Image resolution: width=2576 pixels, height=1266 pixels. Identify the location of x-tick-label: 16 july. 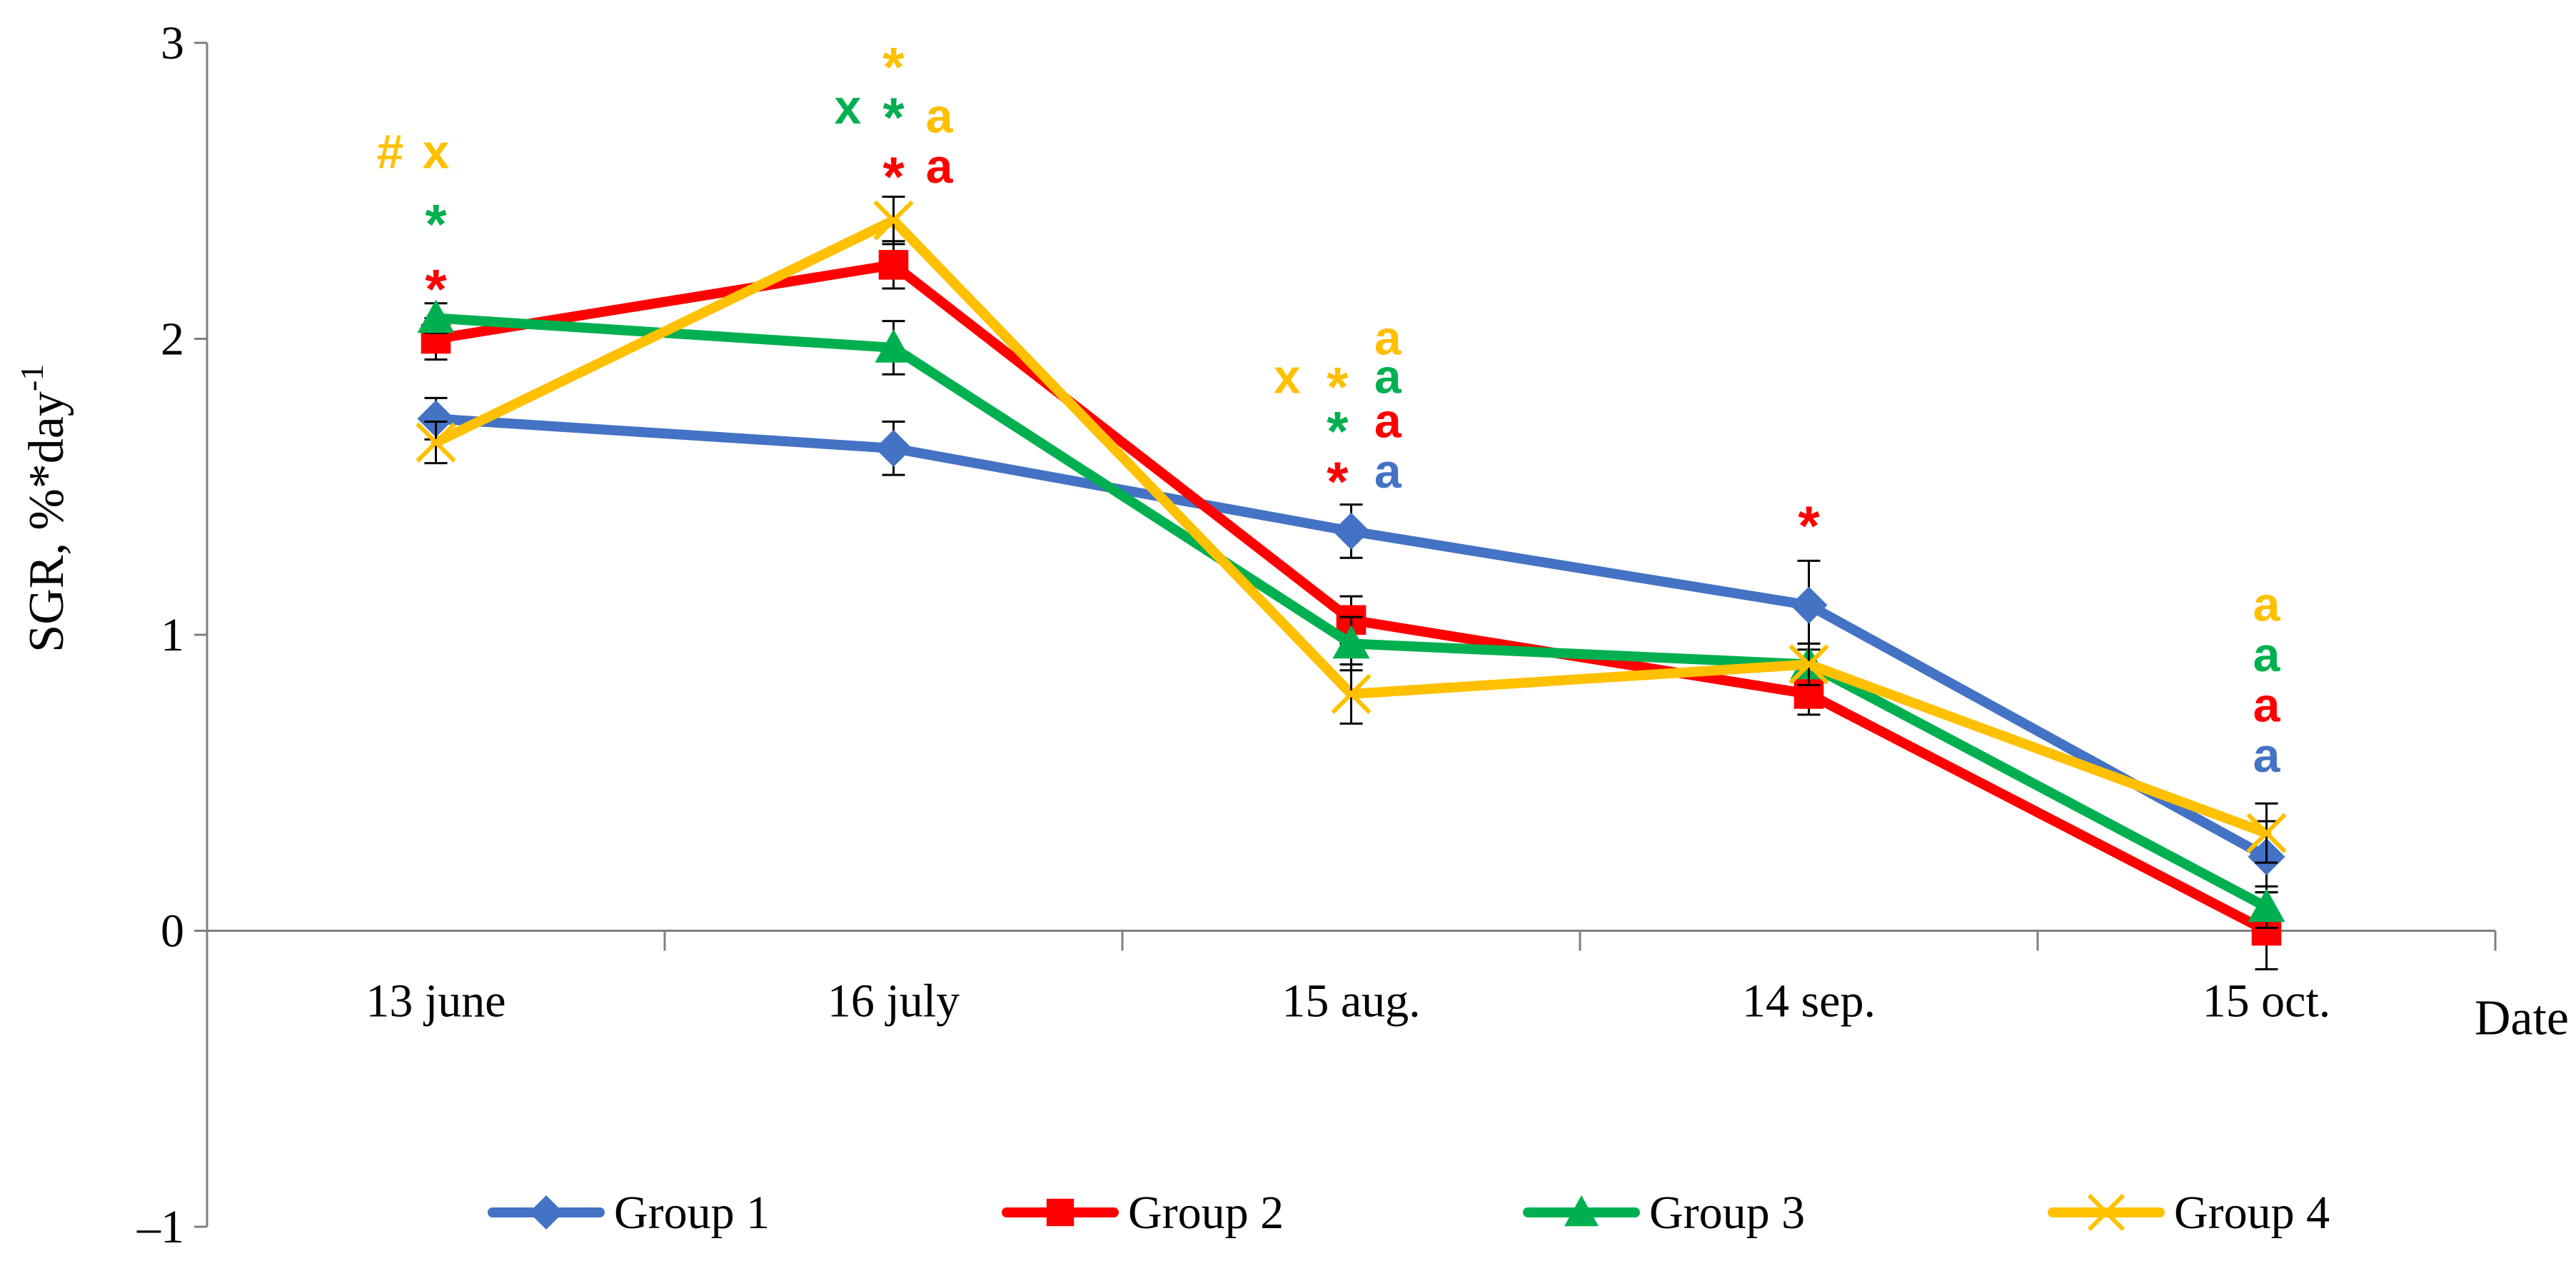
(893, 1001).